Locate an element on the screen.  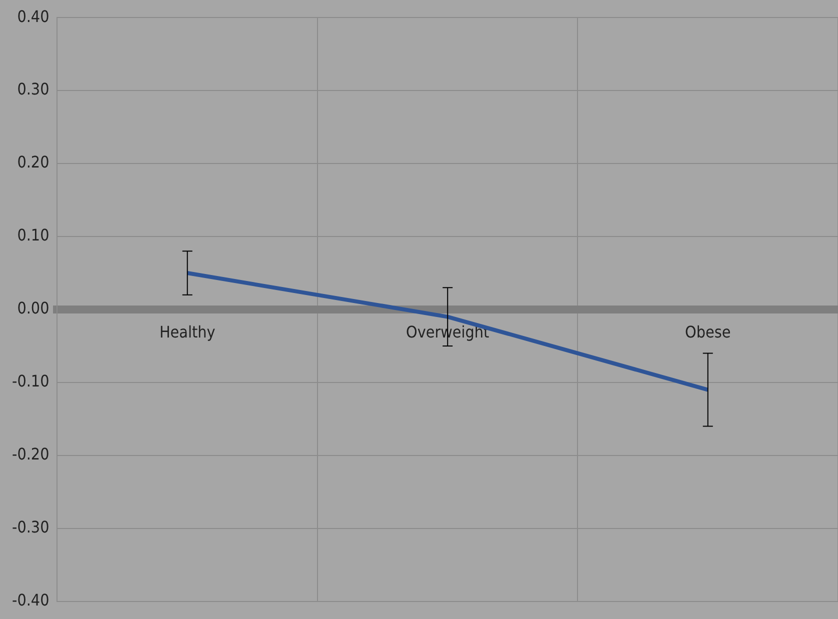
y-tick-label: 0.30 is located at coordinates (33, 89).